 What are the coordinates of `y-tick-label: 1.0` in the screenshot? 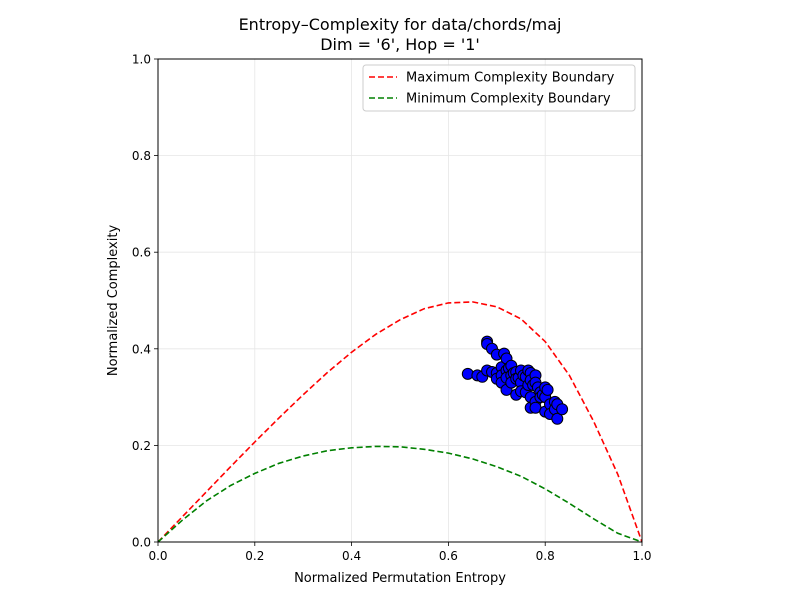 It's located at (141, 60).